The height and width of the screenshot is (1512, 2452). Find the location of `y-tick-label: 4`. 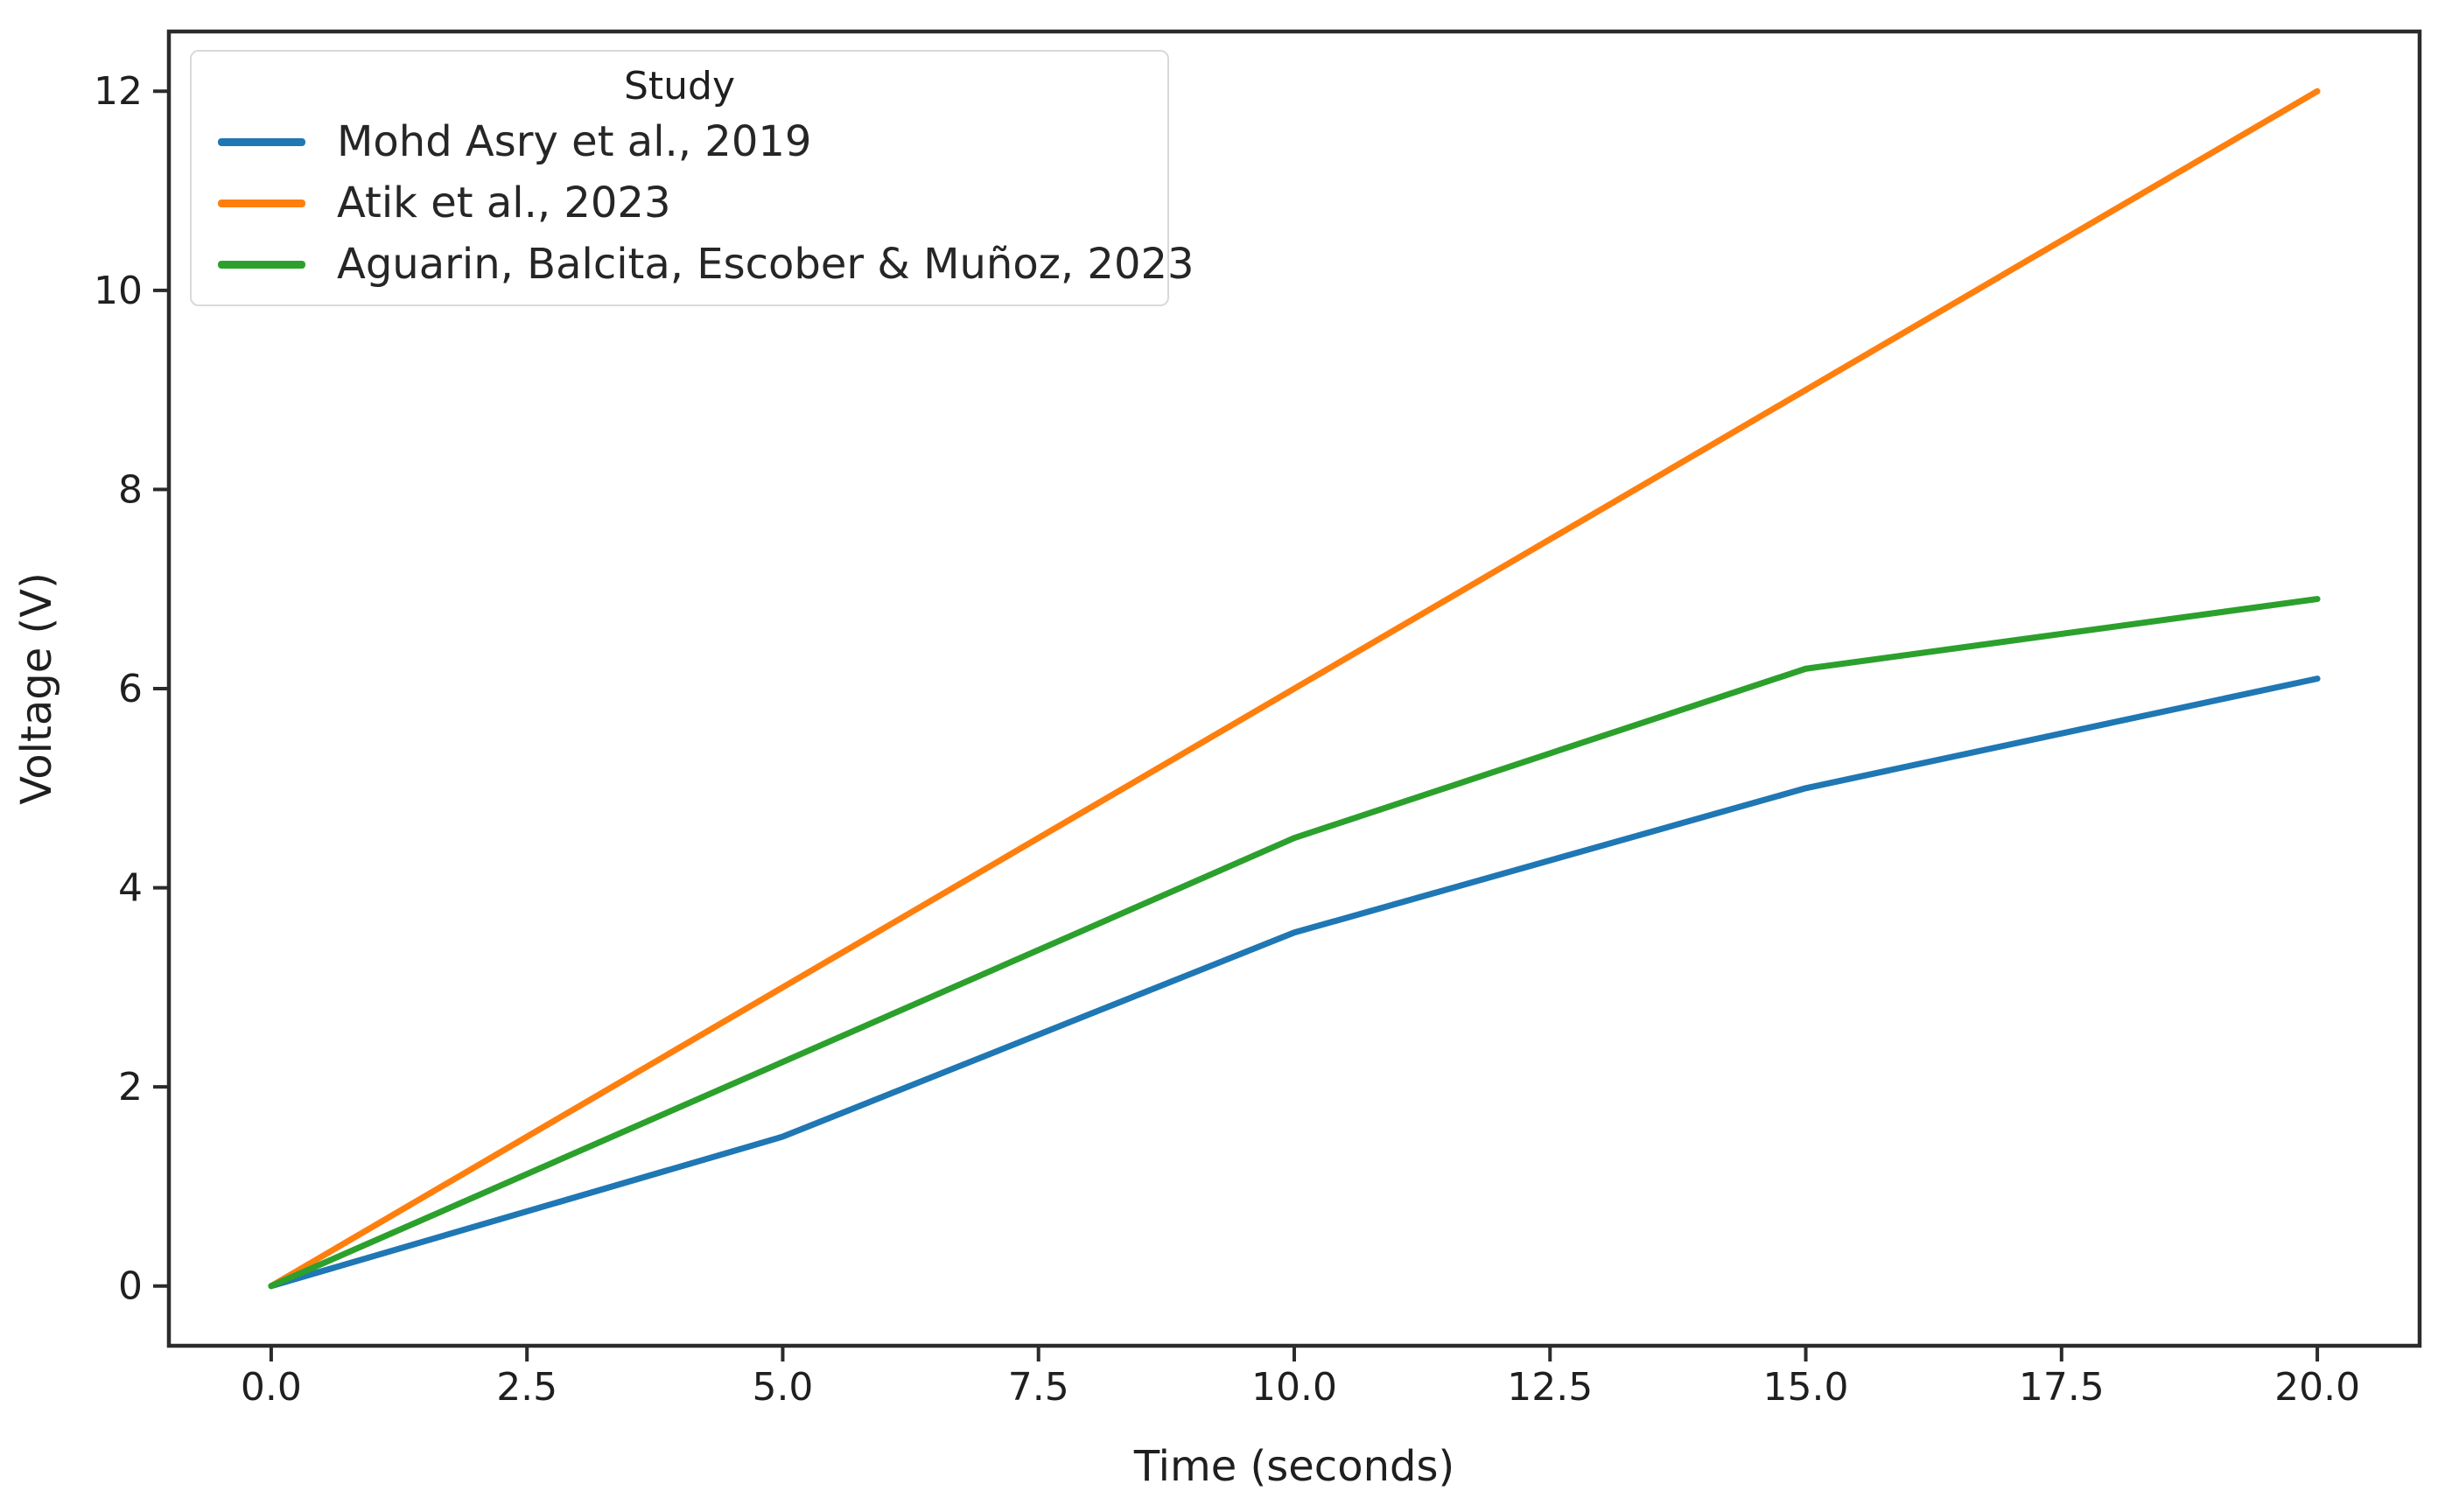

y-tick-label: 4 is located at coordinates (130, 888).